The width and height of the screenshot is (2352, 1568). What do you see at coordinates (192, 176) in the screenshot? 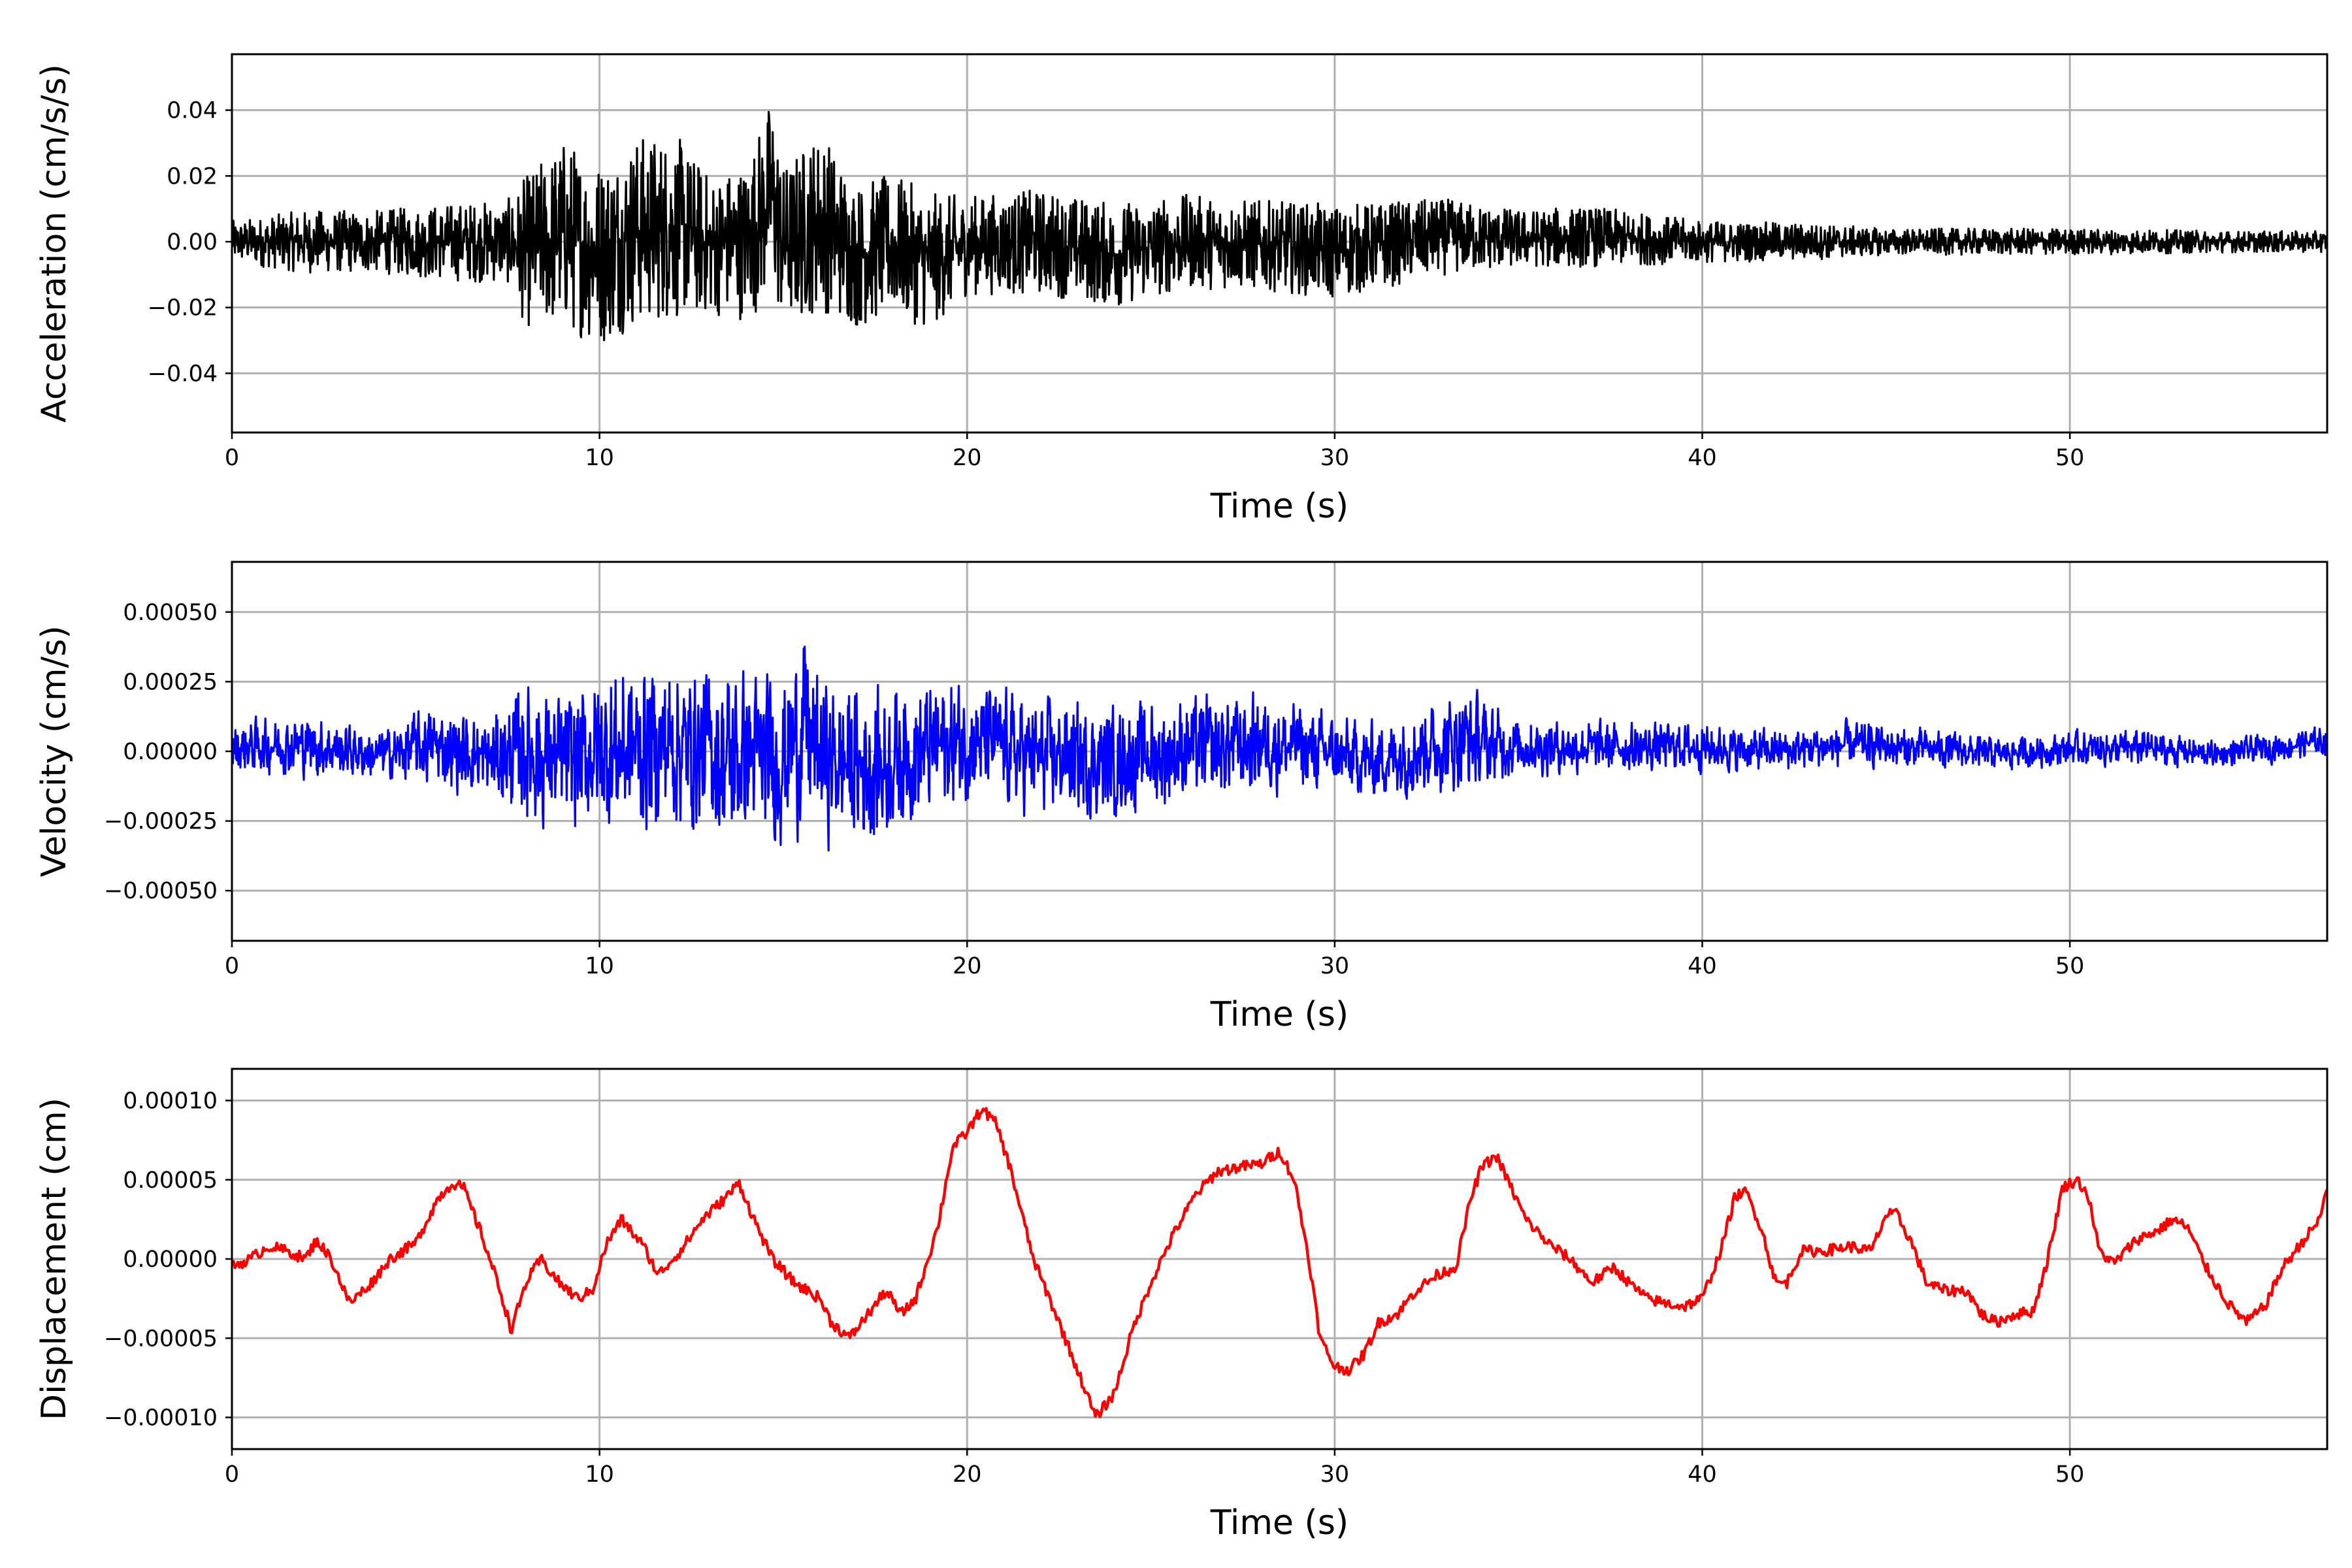
I see `acceleration-ytick-label-3: 0.02` at bounding box center [192, 176].